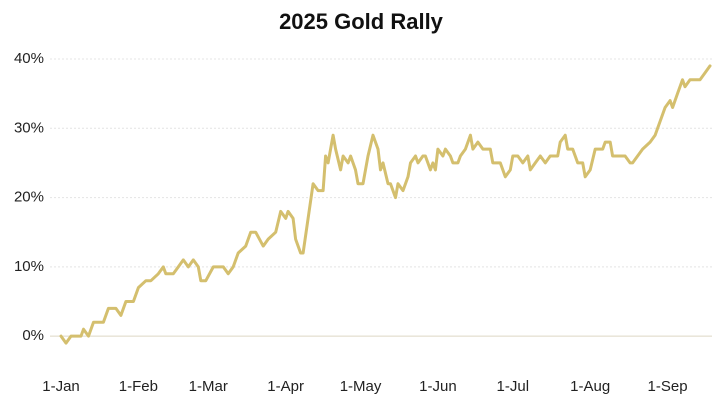 The image size is (723, 407). I want to click on x-tick-label: 1-Feb, so click(138, 386).